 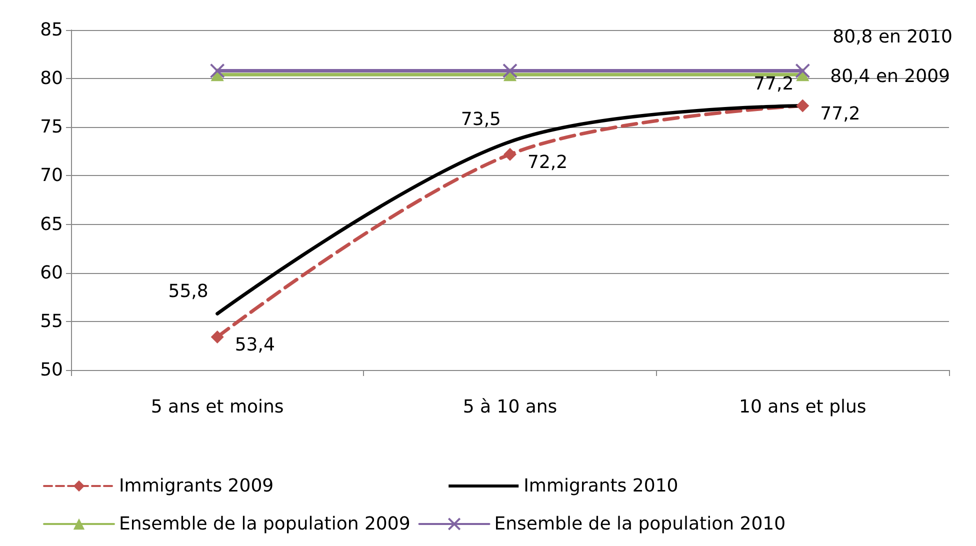 What do you see at coordinates (51, 370) in the screenshot?
I see `y-tick-label: 50` at bounding box center [51, 370].